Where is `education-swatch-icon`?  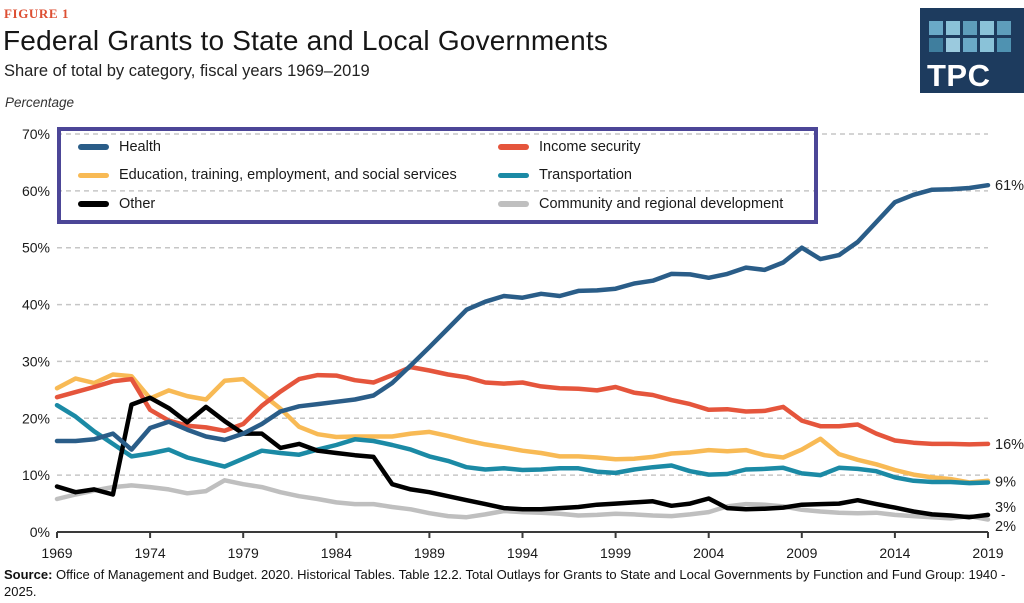
education-swatch-icon is located at coordinates (93, 175).